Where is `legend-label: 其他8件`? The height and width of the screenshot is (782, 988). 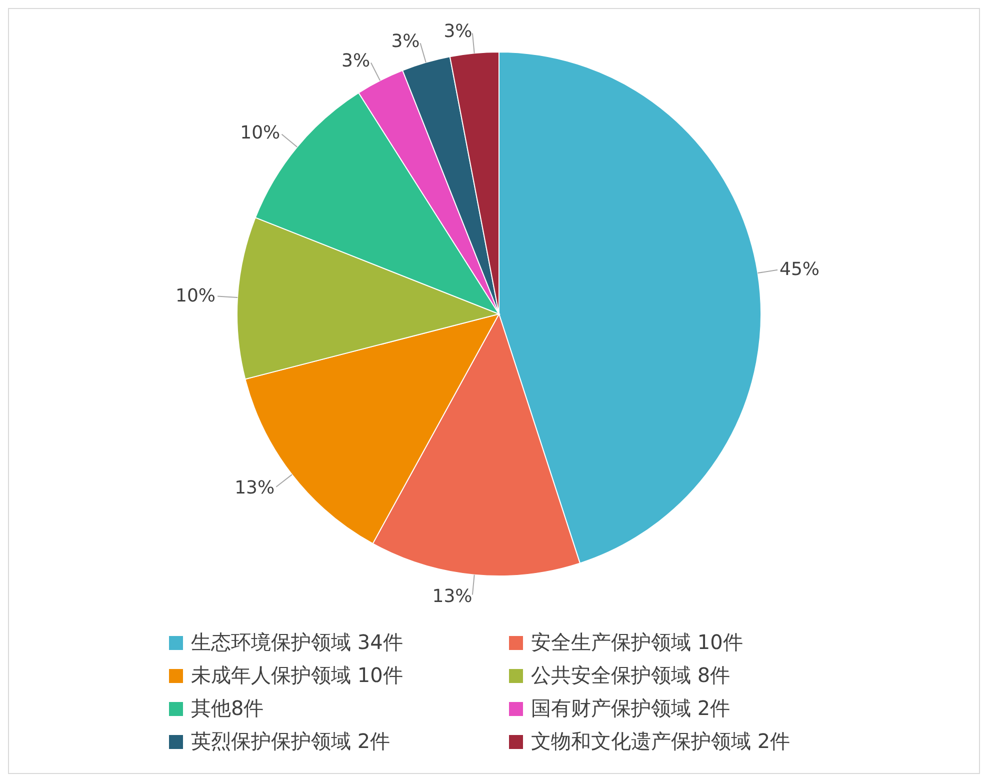 legend-label: 其他8件 is located at coordinates (227, 708).